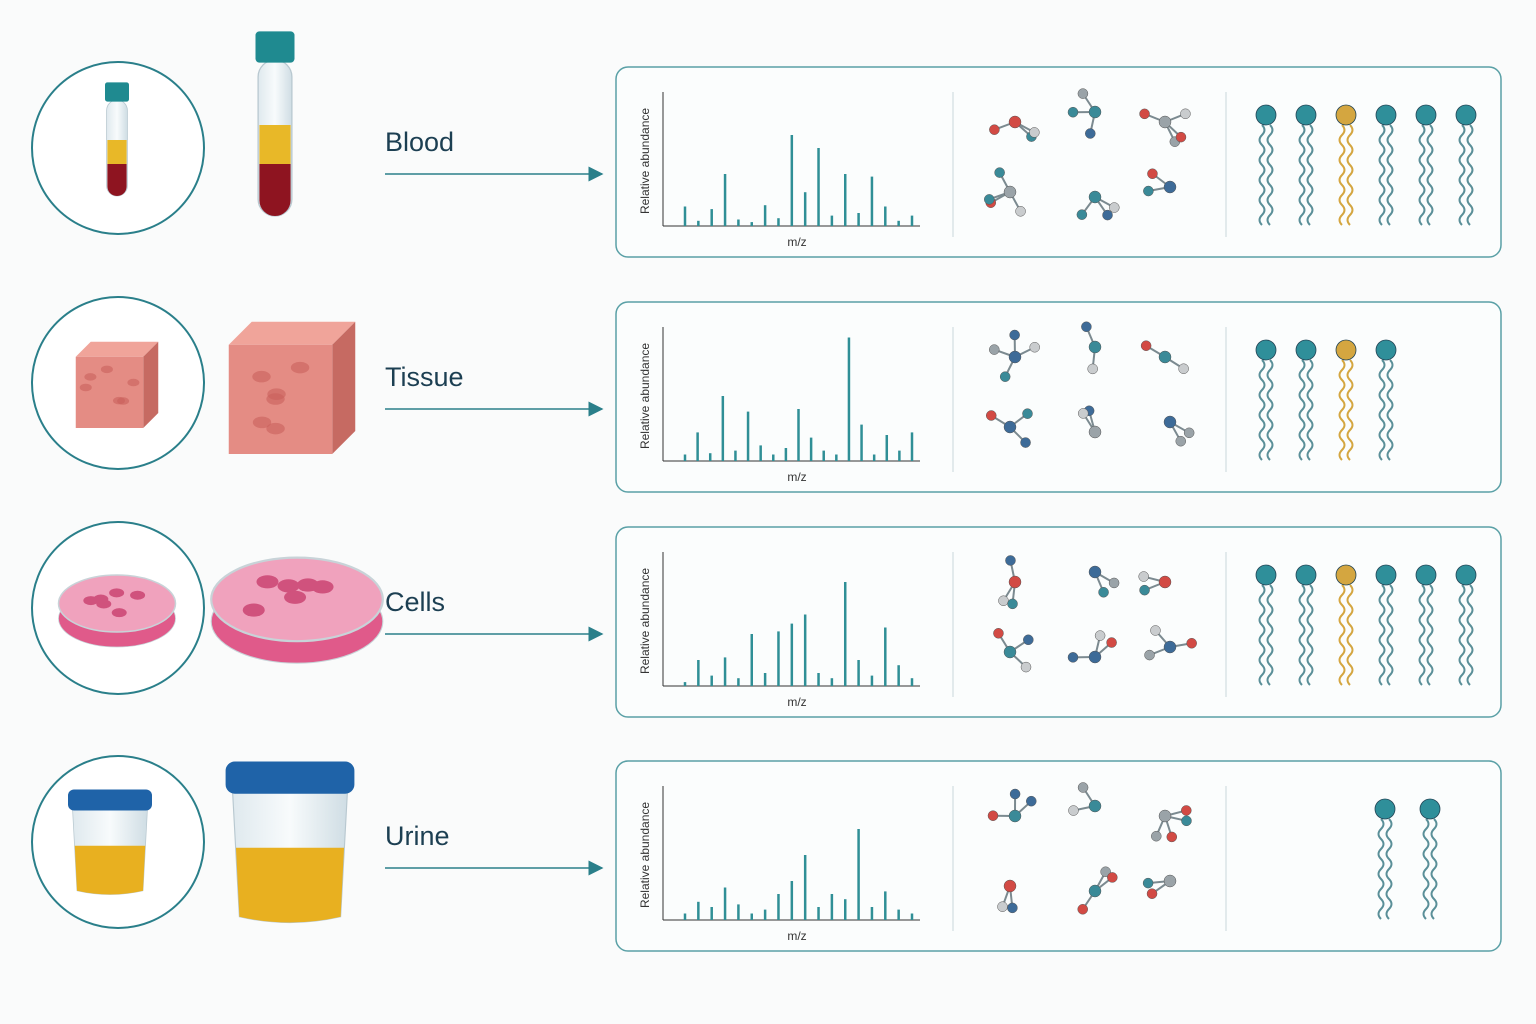 The image size is (1536, 1024). Describe the element at coordinates (417, 836) in the screenshot. I see `sample-label: Urine` at that location.